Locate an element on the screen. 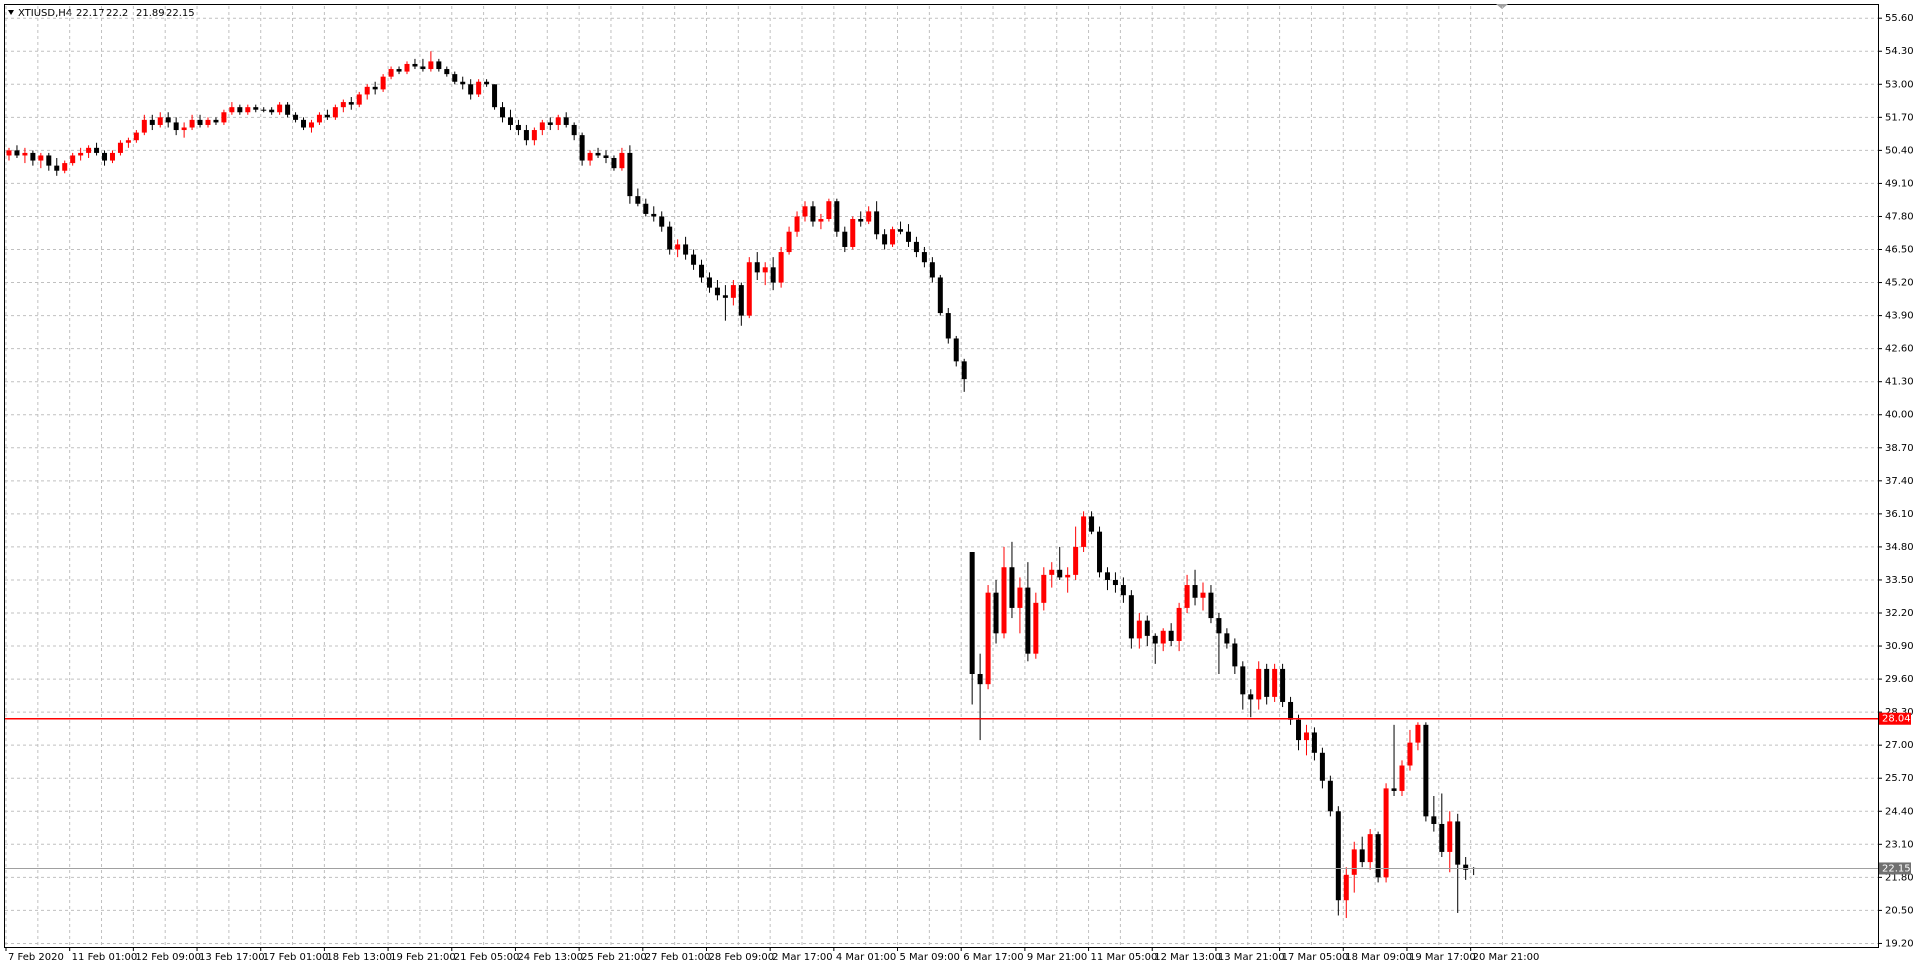 This screenshot has height=972, width=1920. x-tick-label: 17 Feb 01:00 is located at coordinates (296, 957).